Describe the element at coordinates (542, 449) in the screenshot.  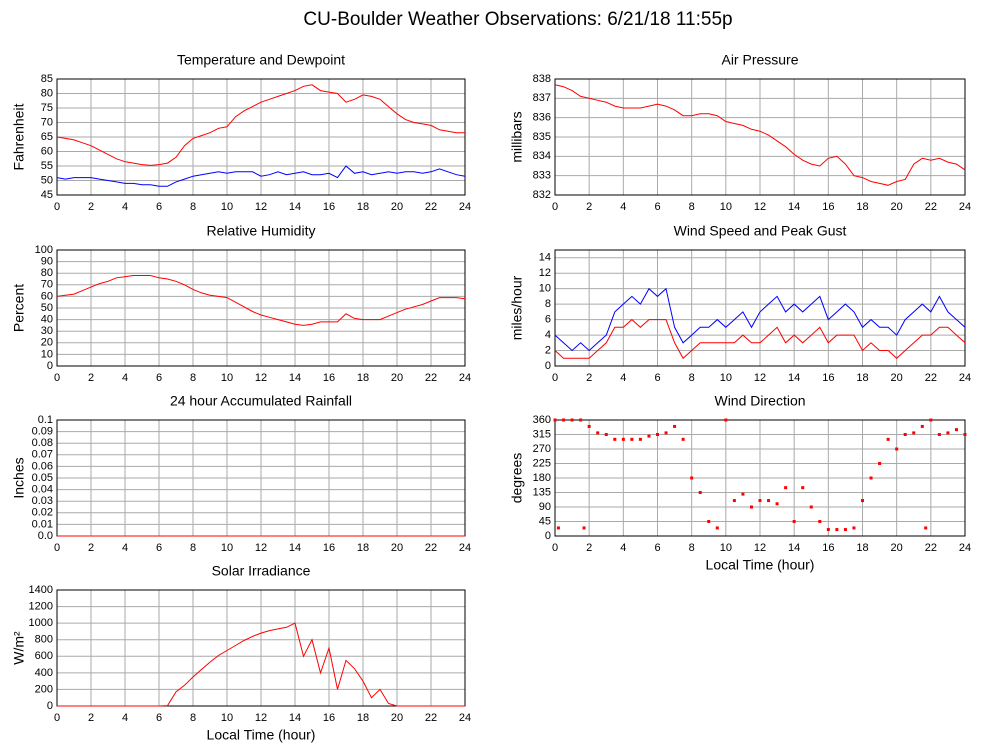
I see `y-tick-label: 270` at that location.